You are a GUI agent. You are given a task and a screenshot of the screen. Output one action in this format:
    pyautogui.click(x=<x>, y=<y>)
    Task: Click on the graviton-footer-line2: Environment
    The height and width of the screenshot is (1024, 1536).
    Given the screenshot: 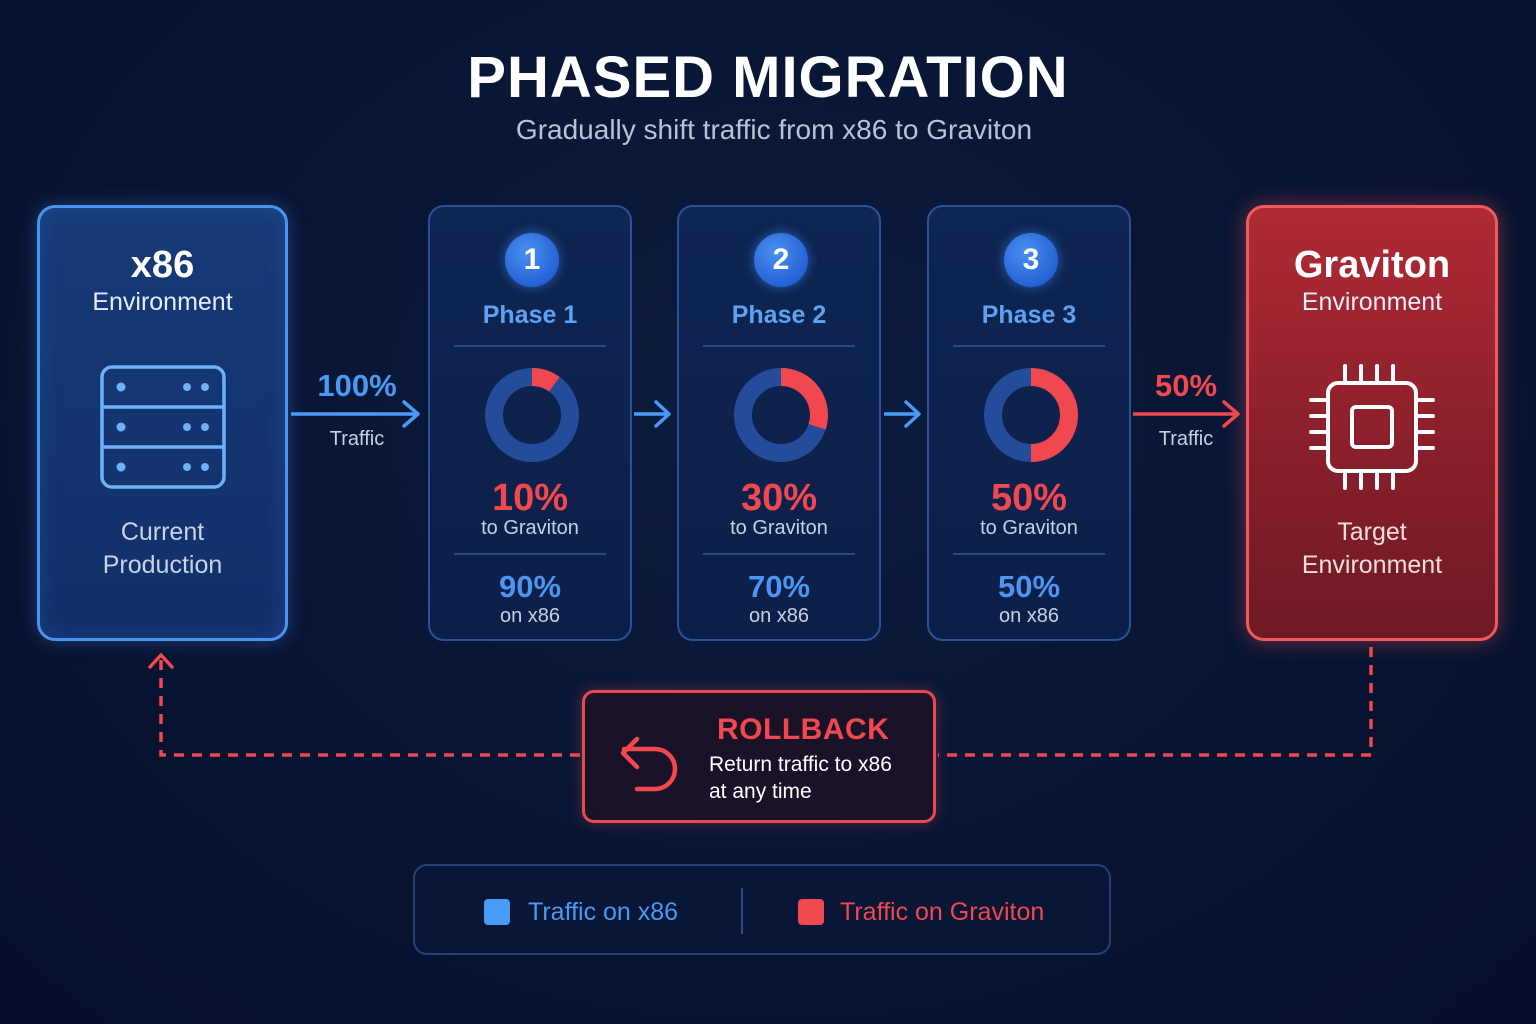 What is the action you would take?
    pyautogui.click(x=1372, y=565)
    